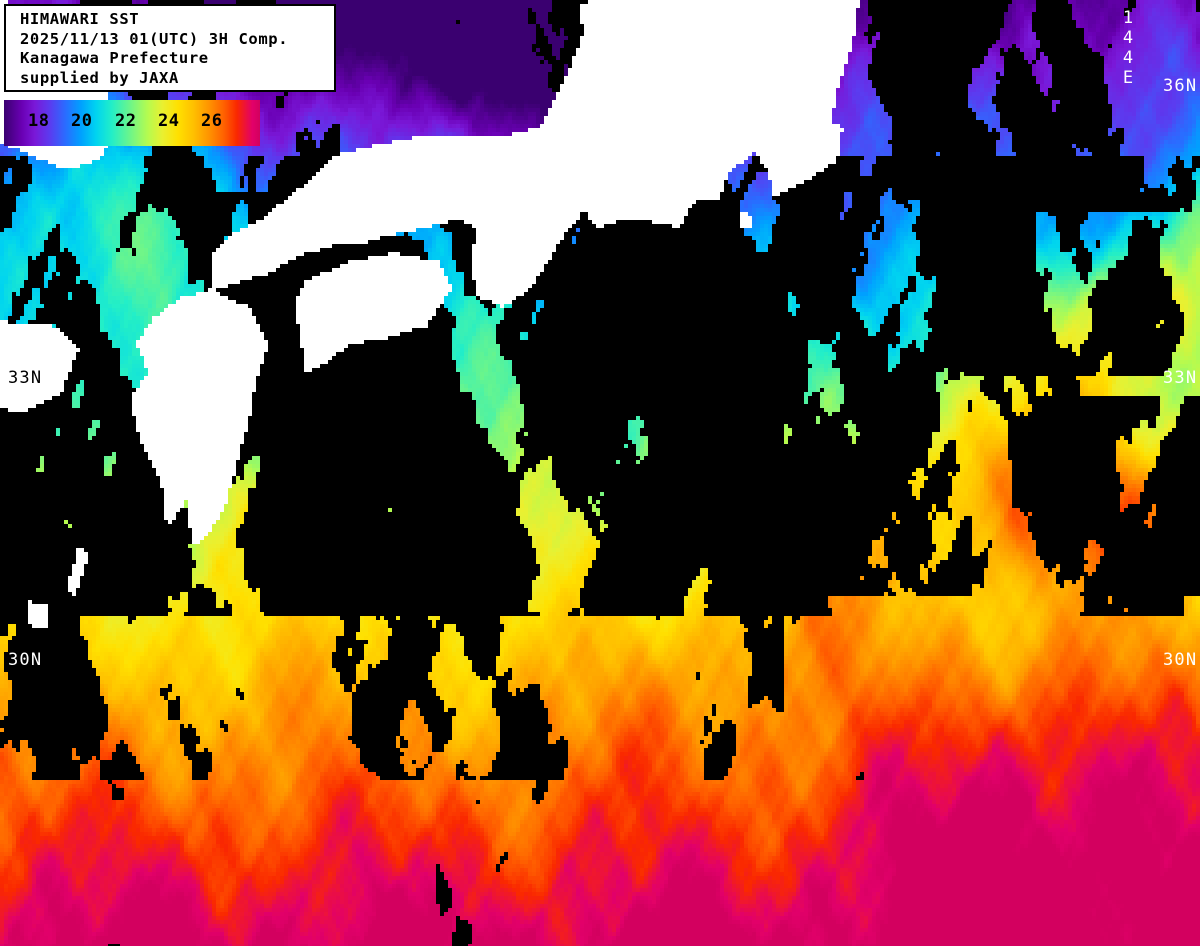 The width and height of the screenshot is (1200, 946). What do you see at coordinates (1180, 86) in the screenshot?
I see `lat-label-36n-right: 36N` at bounding box center [1180, 86].